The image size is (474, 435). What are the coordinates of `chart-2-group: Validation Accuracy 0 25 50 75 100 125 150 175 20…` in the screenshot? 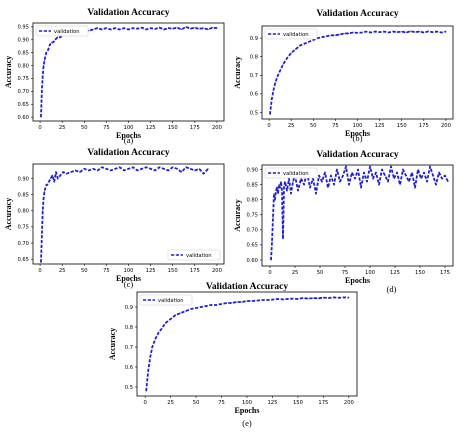 It's located at (343, 76).